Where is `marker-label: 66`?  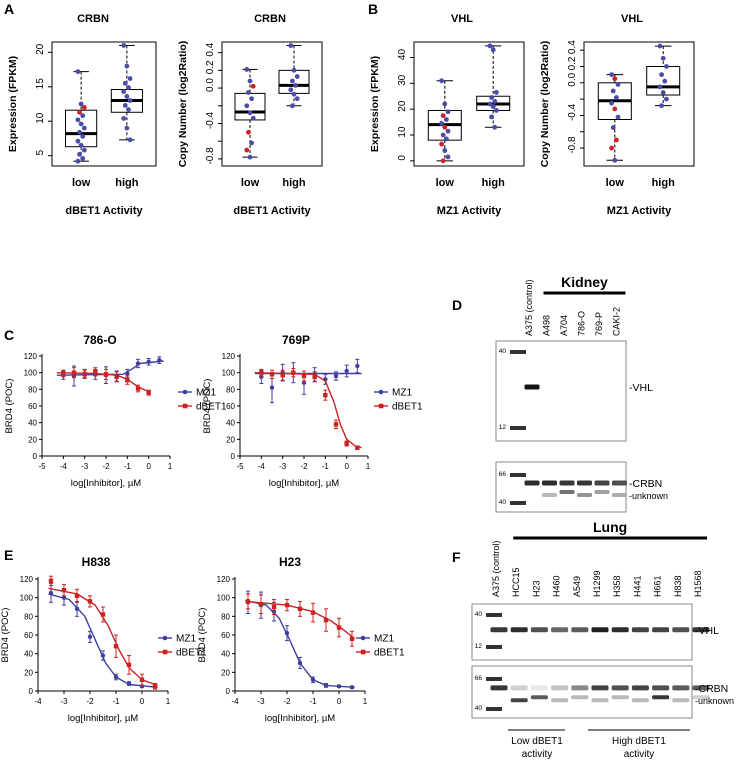 marker-label: 66 is located at coordinates (503, 474).